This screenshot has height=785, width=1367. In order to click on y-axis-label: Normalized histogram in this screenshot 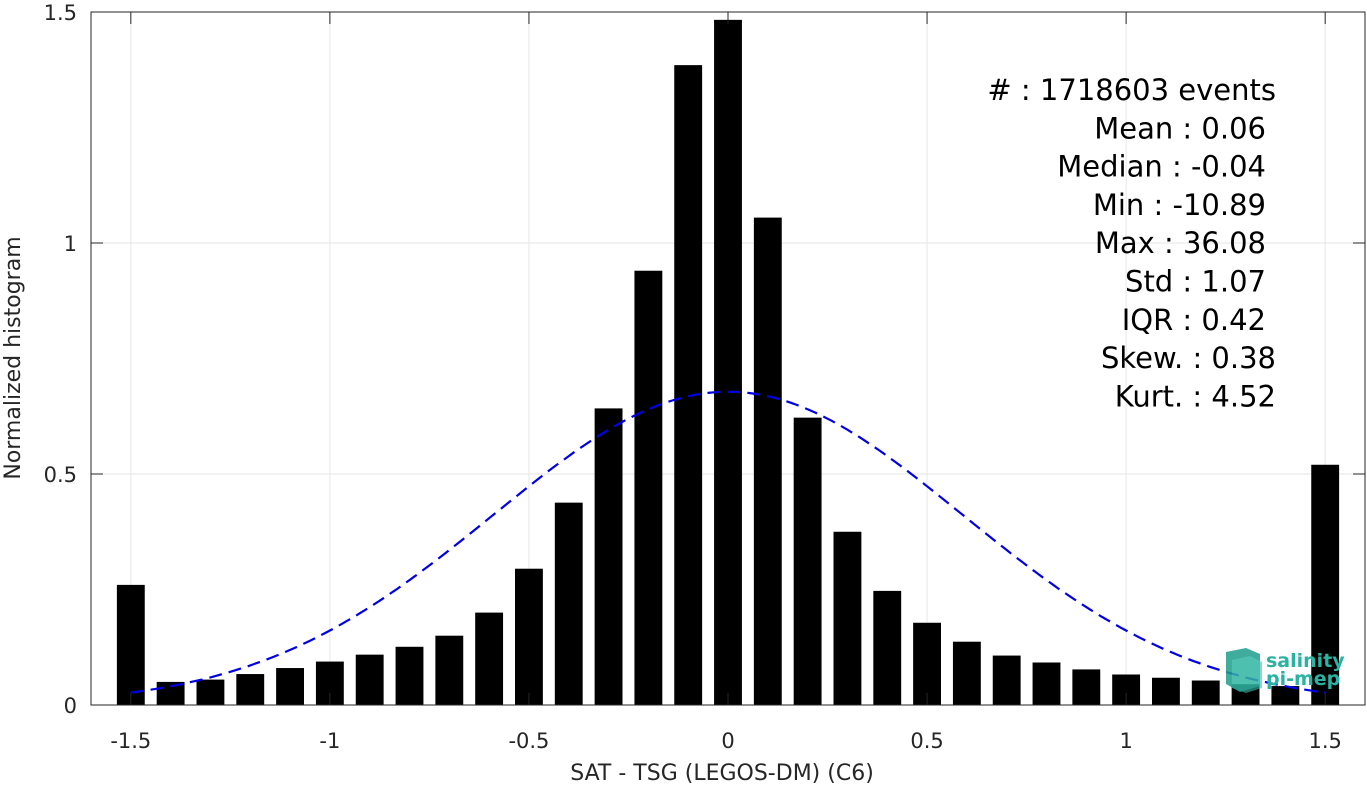, I will do `click(13, 357)`.